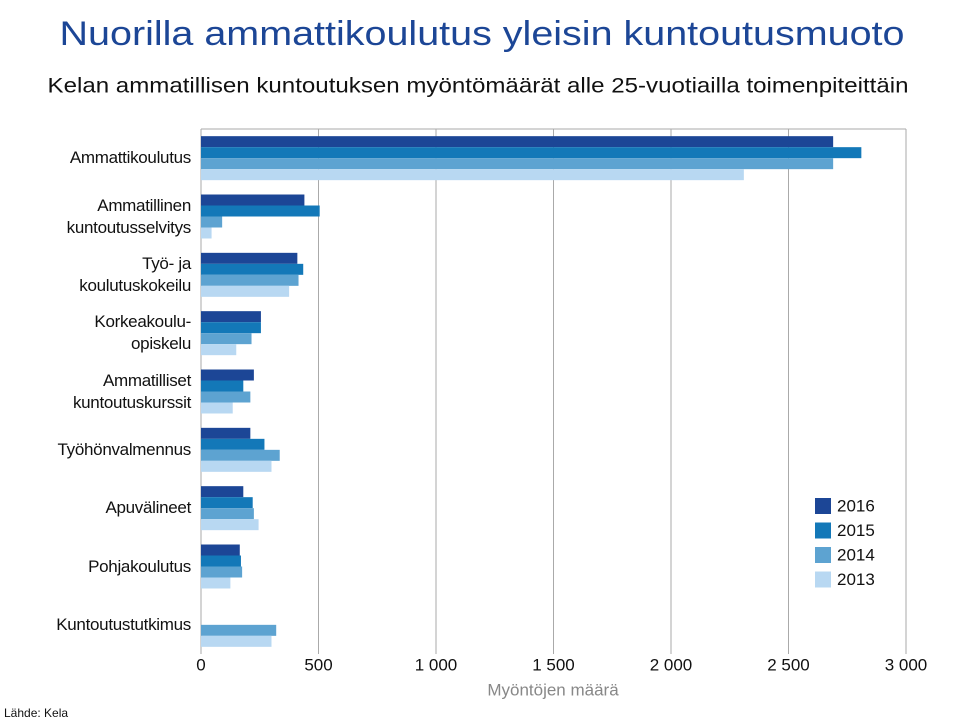 This screenshot has width=960, height=727. I want to click on legend-label: 2014, so click(856, 554).